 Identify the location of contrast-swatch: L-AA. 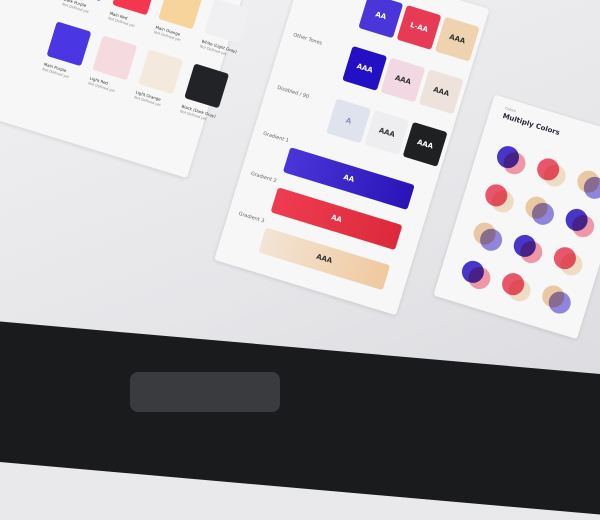
(419, 27).